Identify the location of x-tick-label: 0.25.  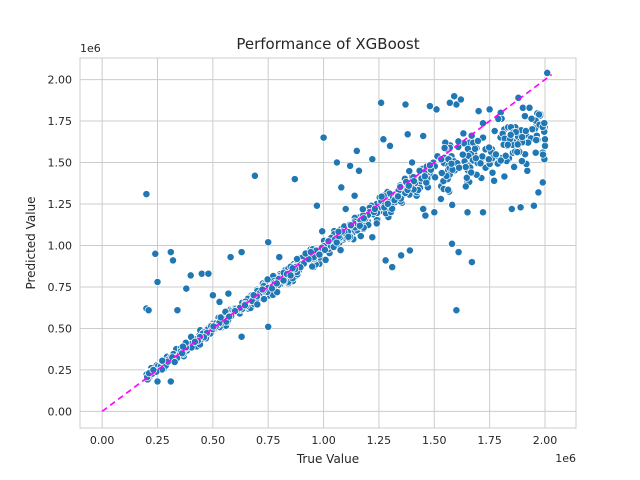
(157, 440).